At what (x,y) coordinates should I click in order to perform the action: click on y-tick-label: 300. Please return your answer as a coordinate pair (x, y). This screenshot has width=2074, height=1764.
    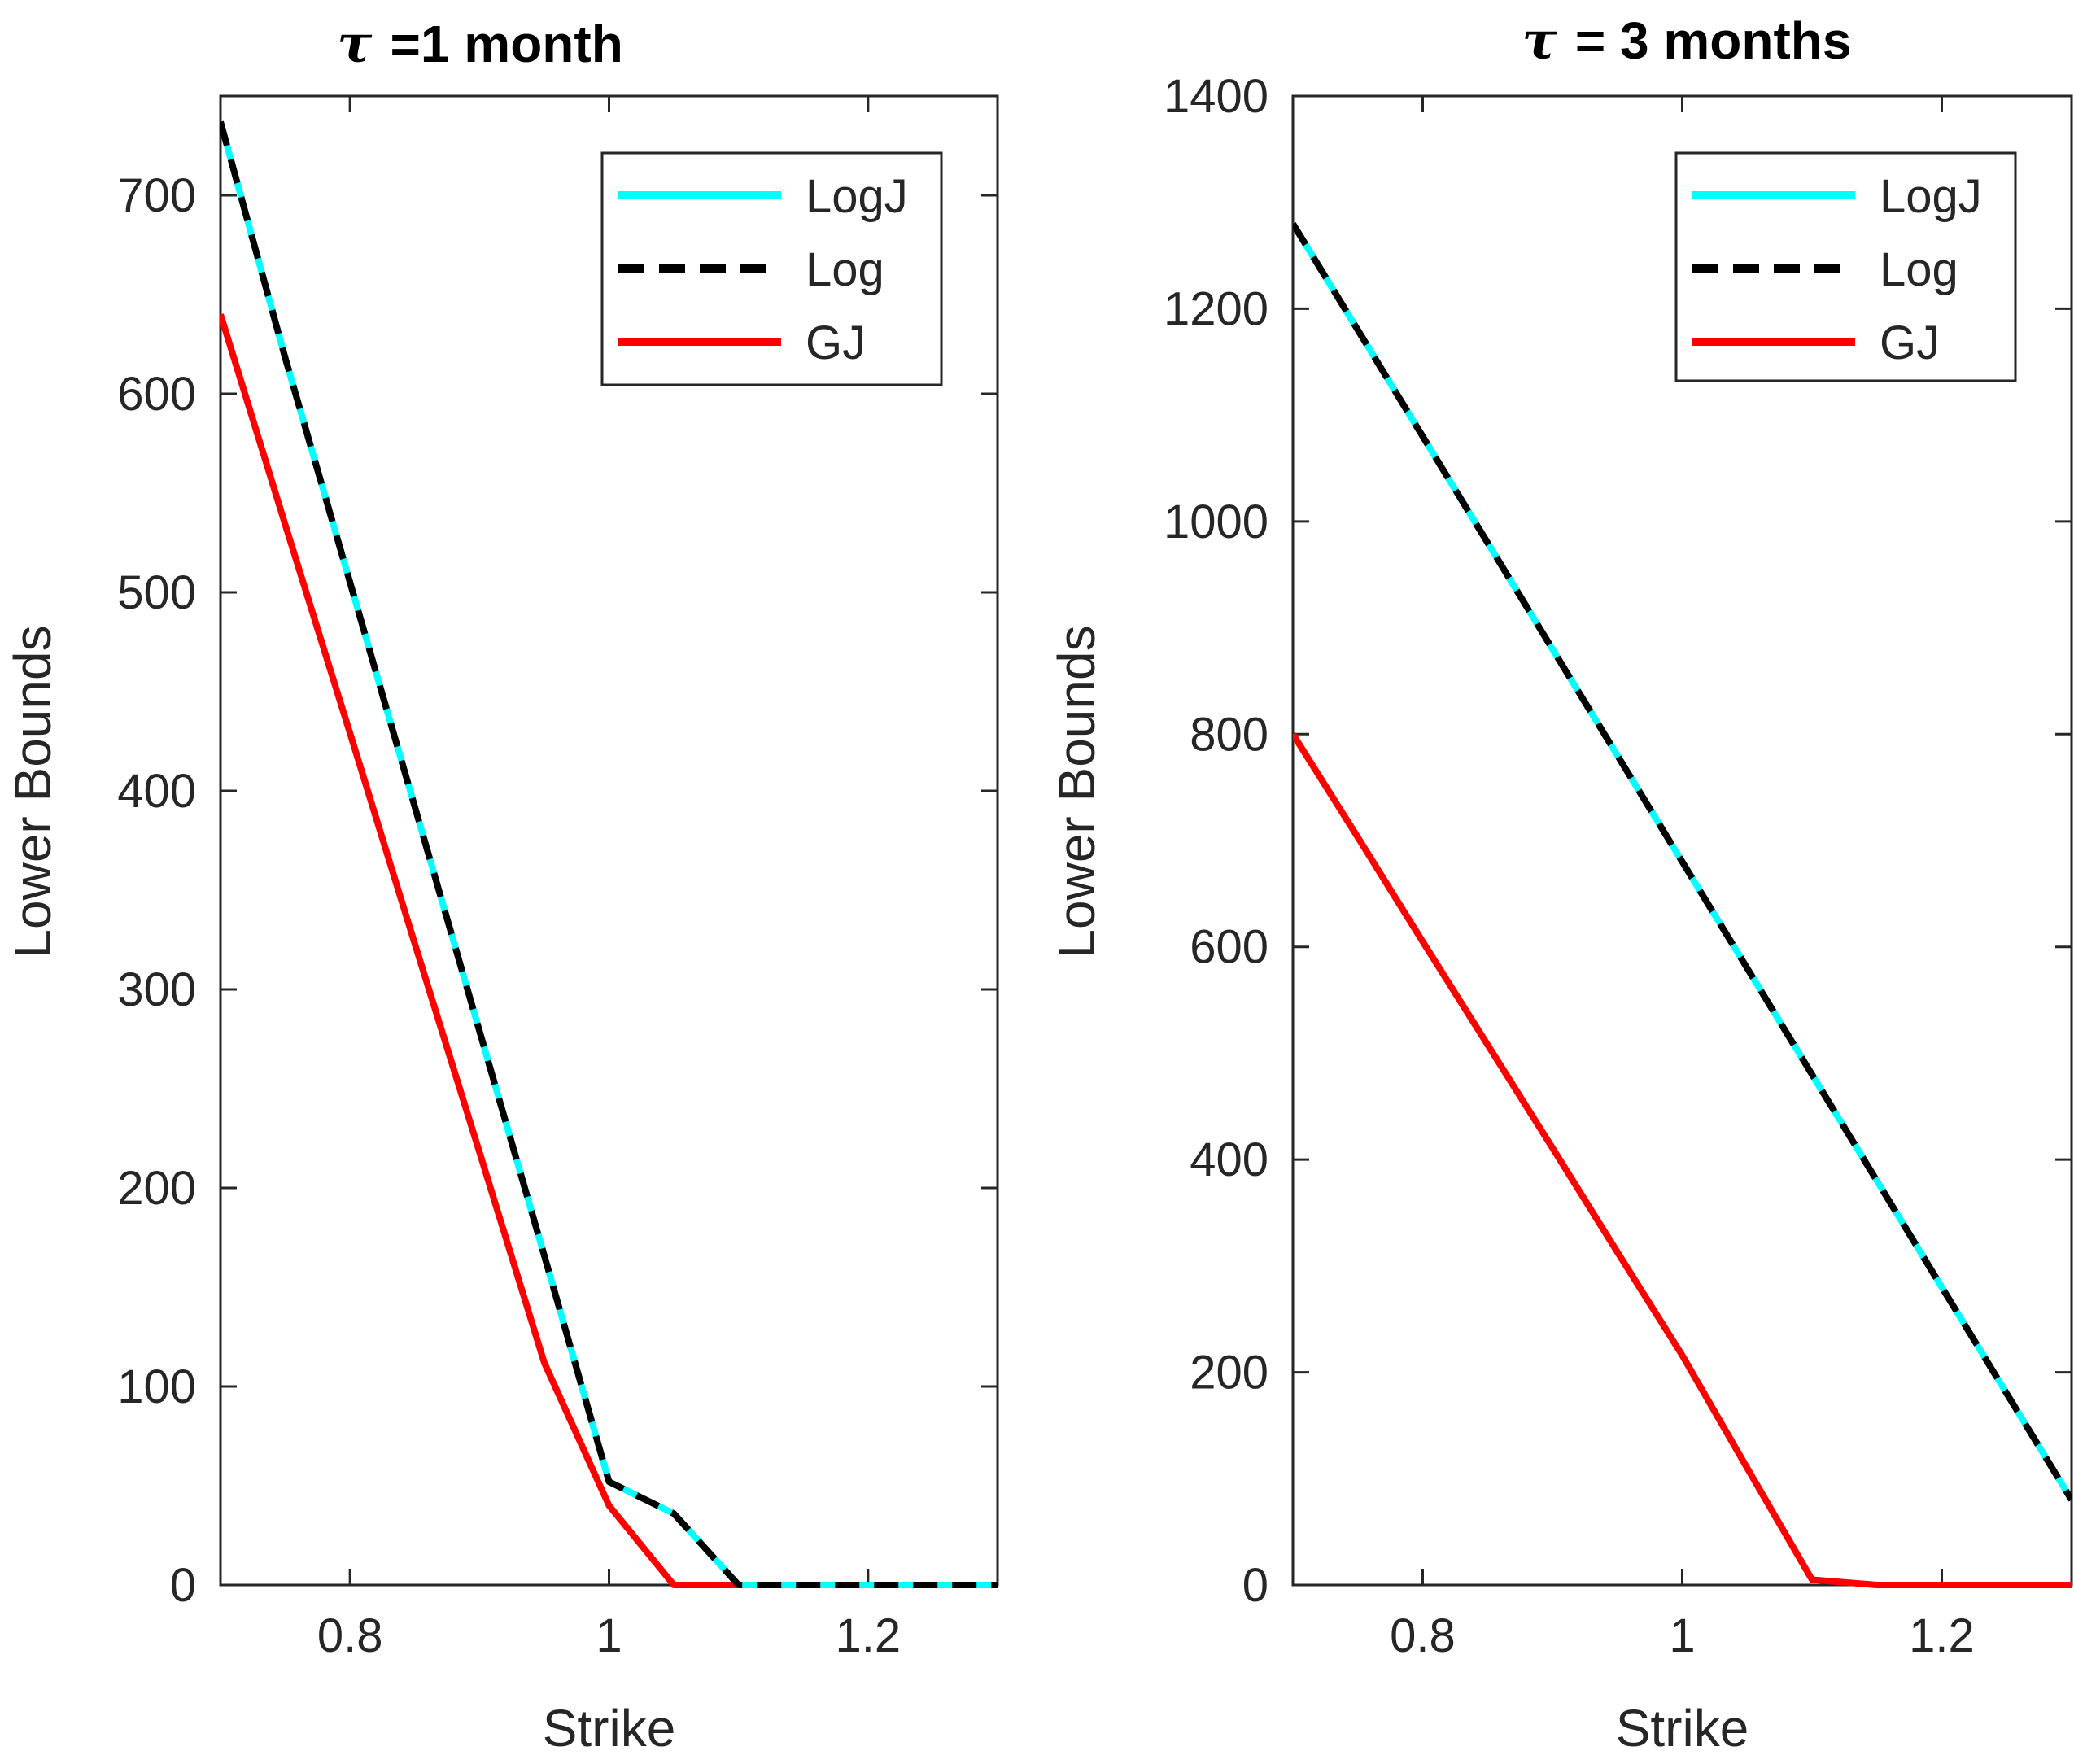
    Looking at the image, I should click on (156, 990).